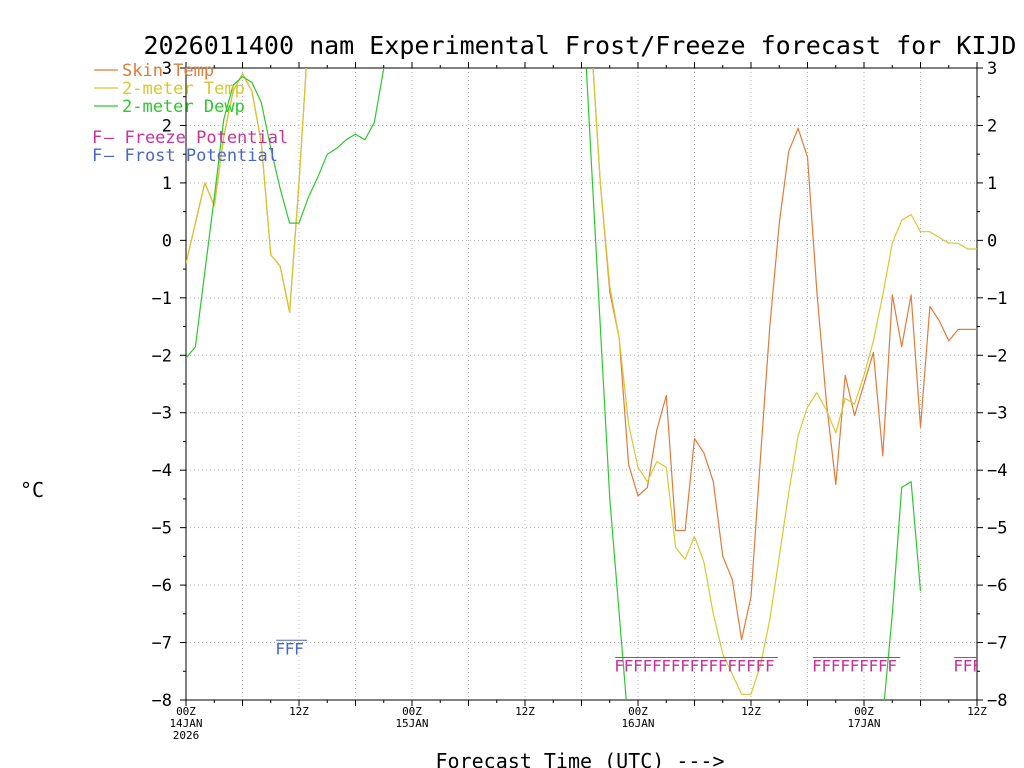 This screenshot has width=1024, height=768. Describe the element at coordinates (992, 184) in the screenshot. I see `y-tick-label-right: 1` at that location.